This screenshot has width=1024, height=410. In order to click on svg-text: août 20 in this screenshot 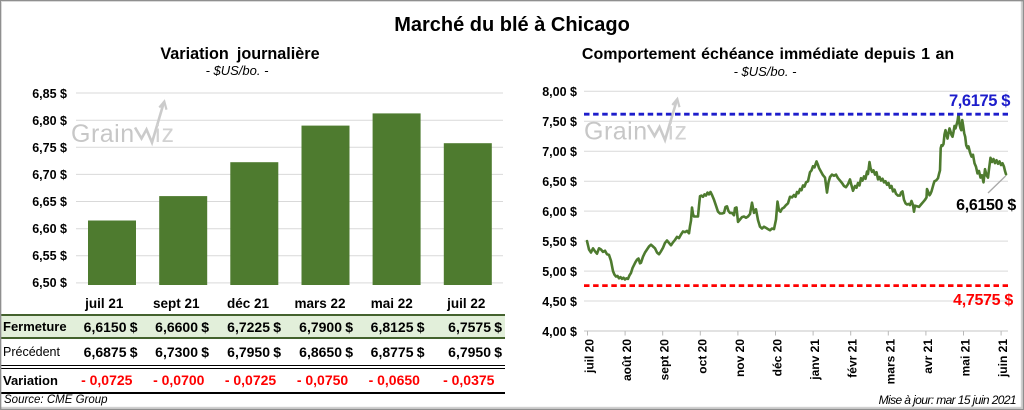, I will do `click(627, 360)`.